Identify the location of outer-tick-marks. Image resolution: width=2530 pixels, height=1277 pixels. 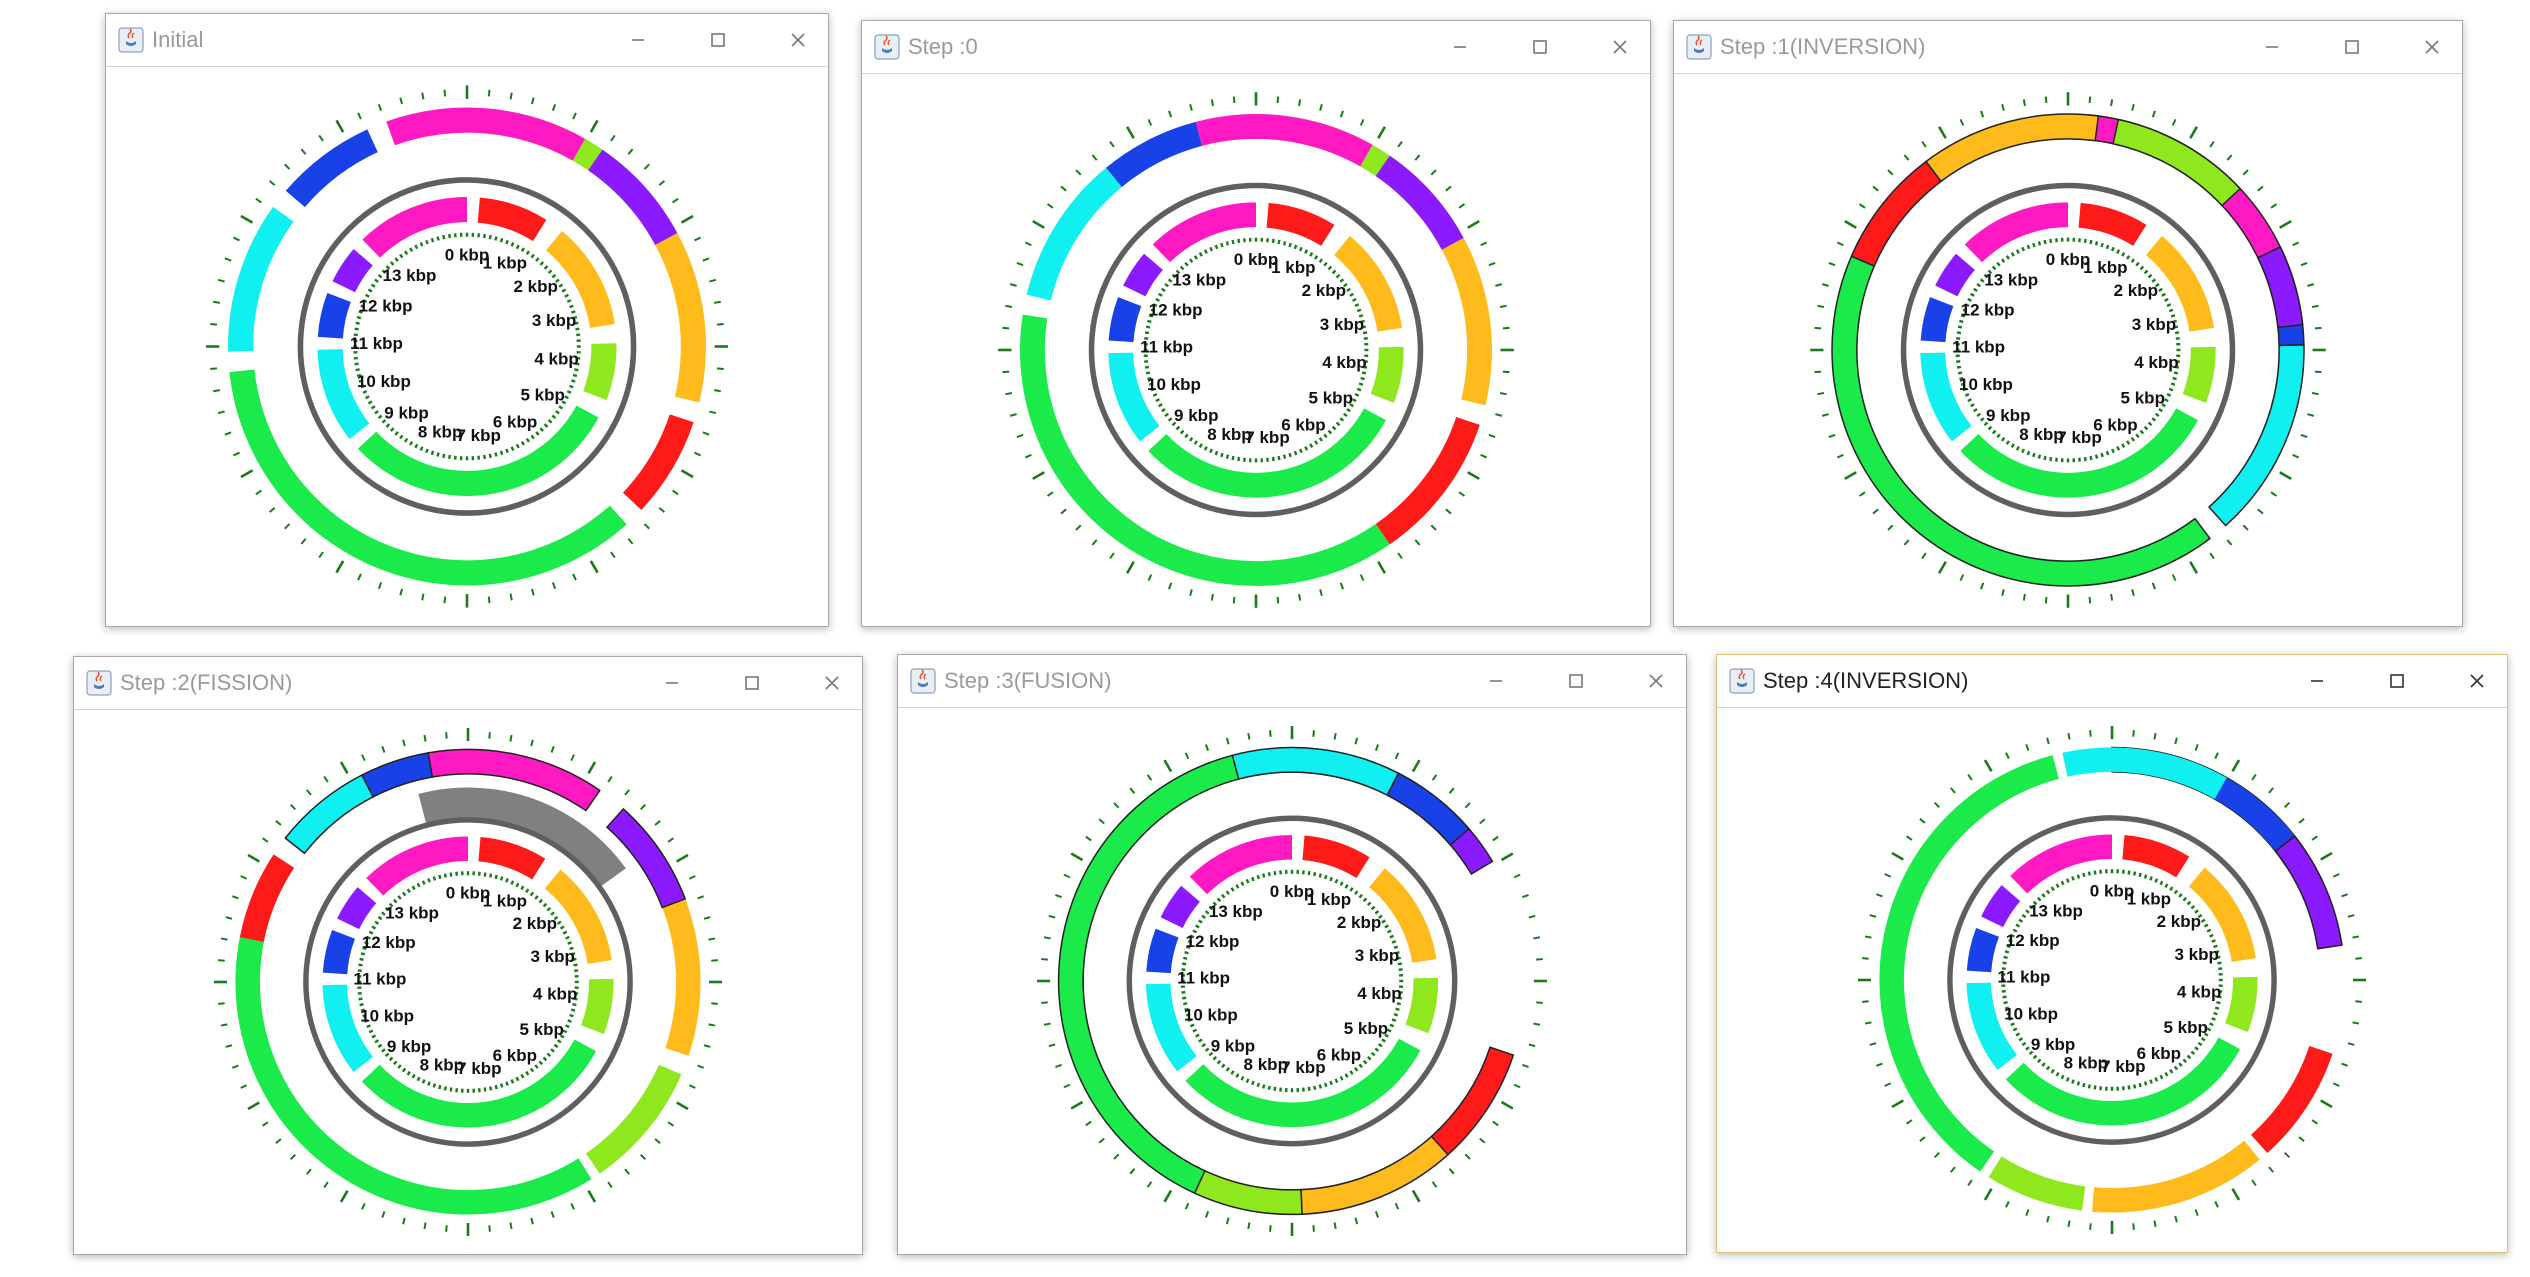
(2068, 350).